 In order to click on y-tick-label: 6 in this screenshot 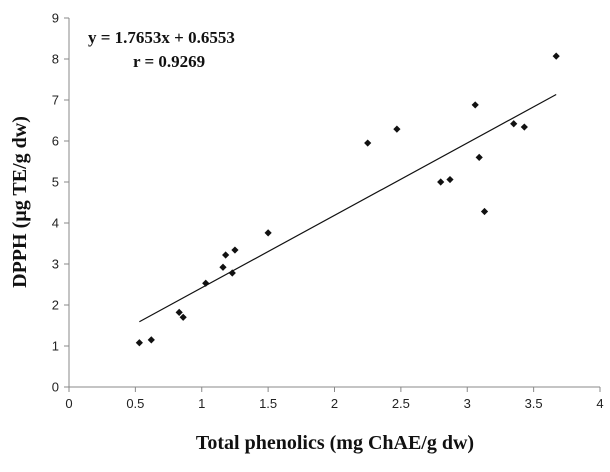, I will do `click(55, 141)`.